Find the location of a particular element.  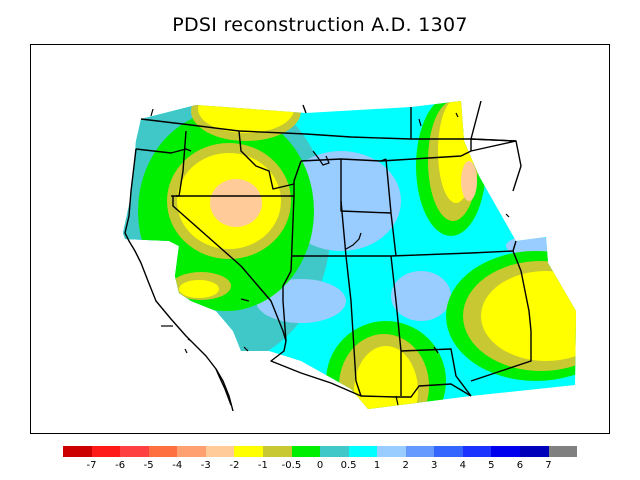

legend-colorbar is located at coordinates (320, 451).